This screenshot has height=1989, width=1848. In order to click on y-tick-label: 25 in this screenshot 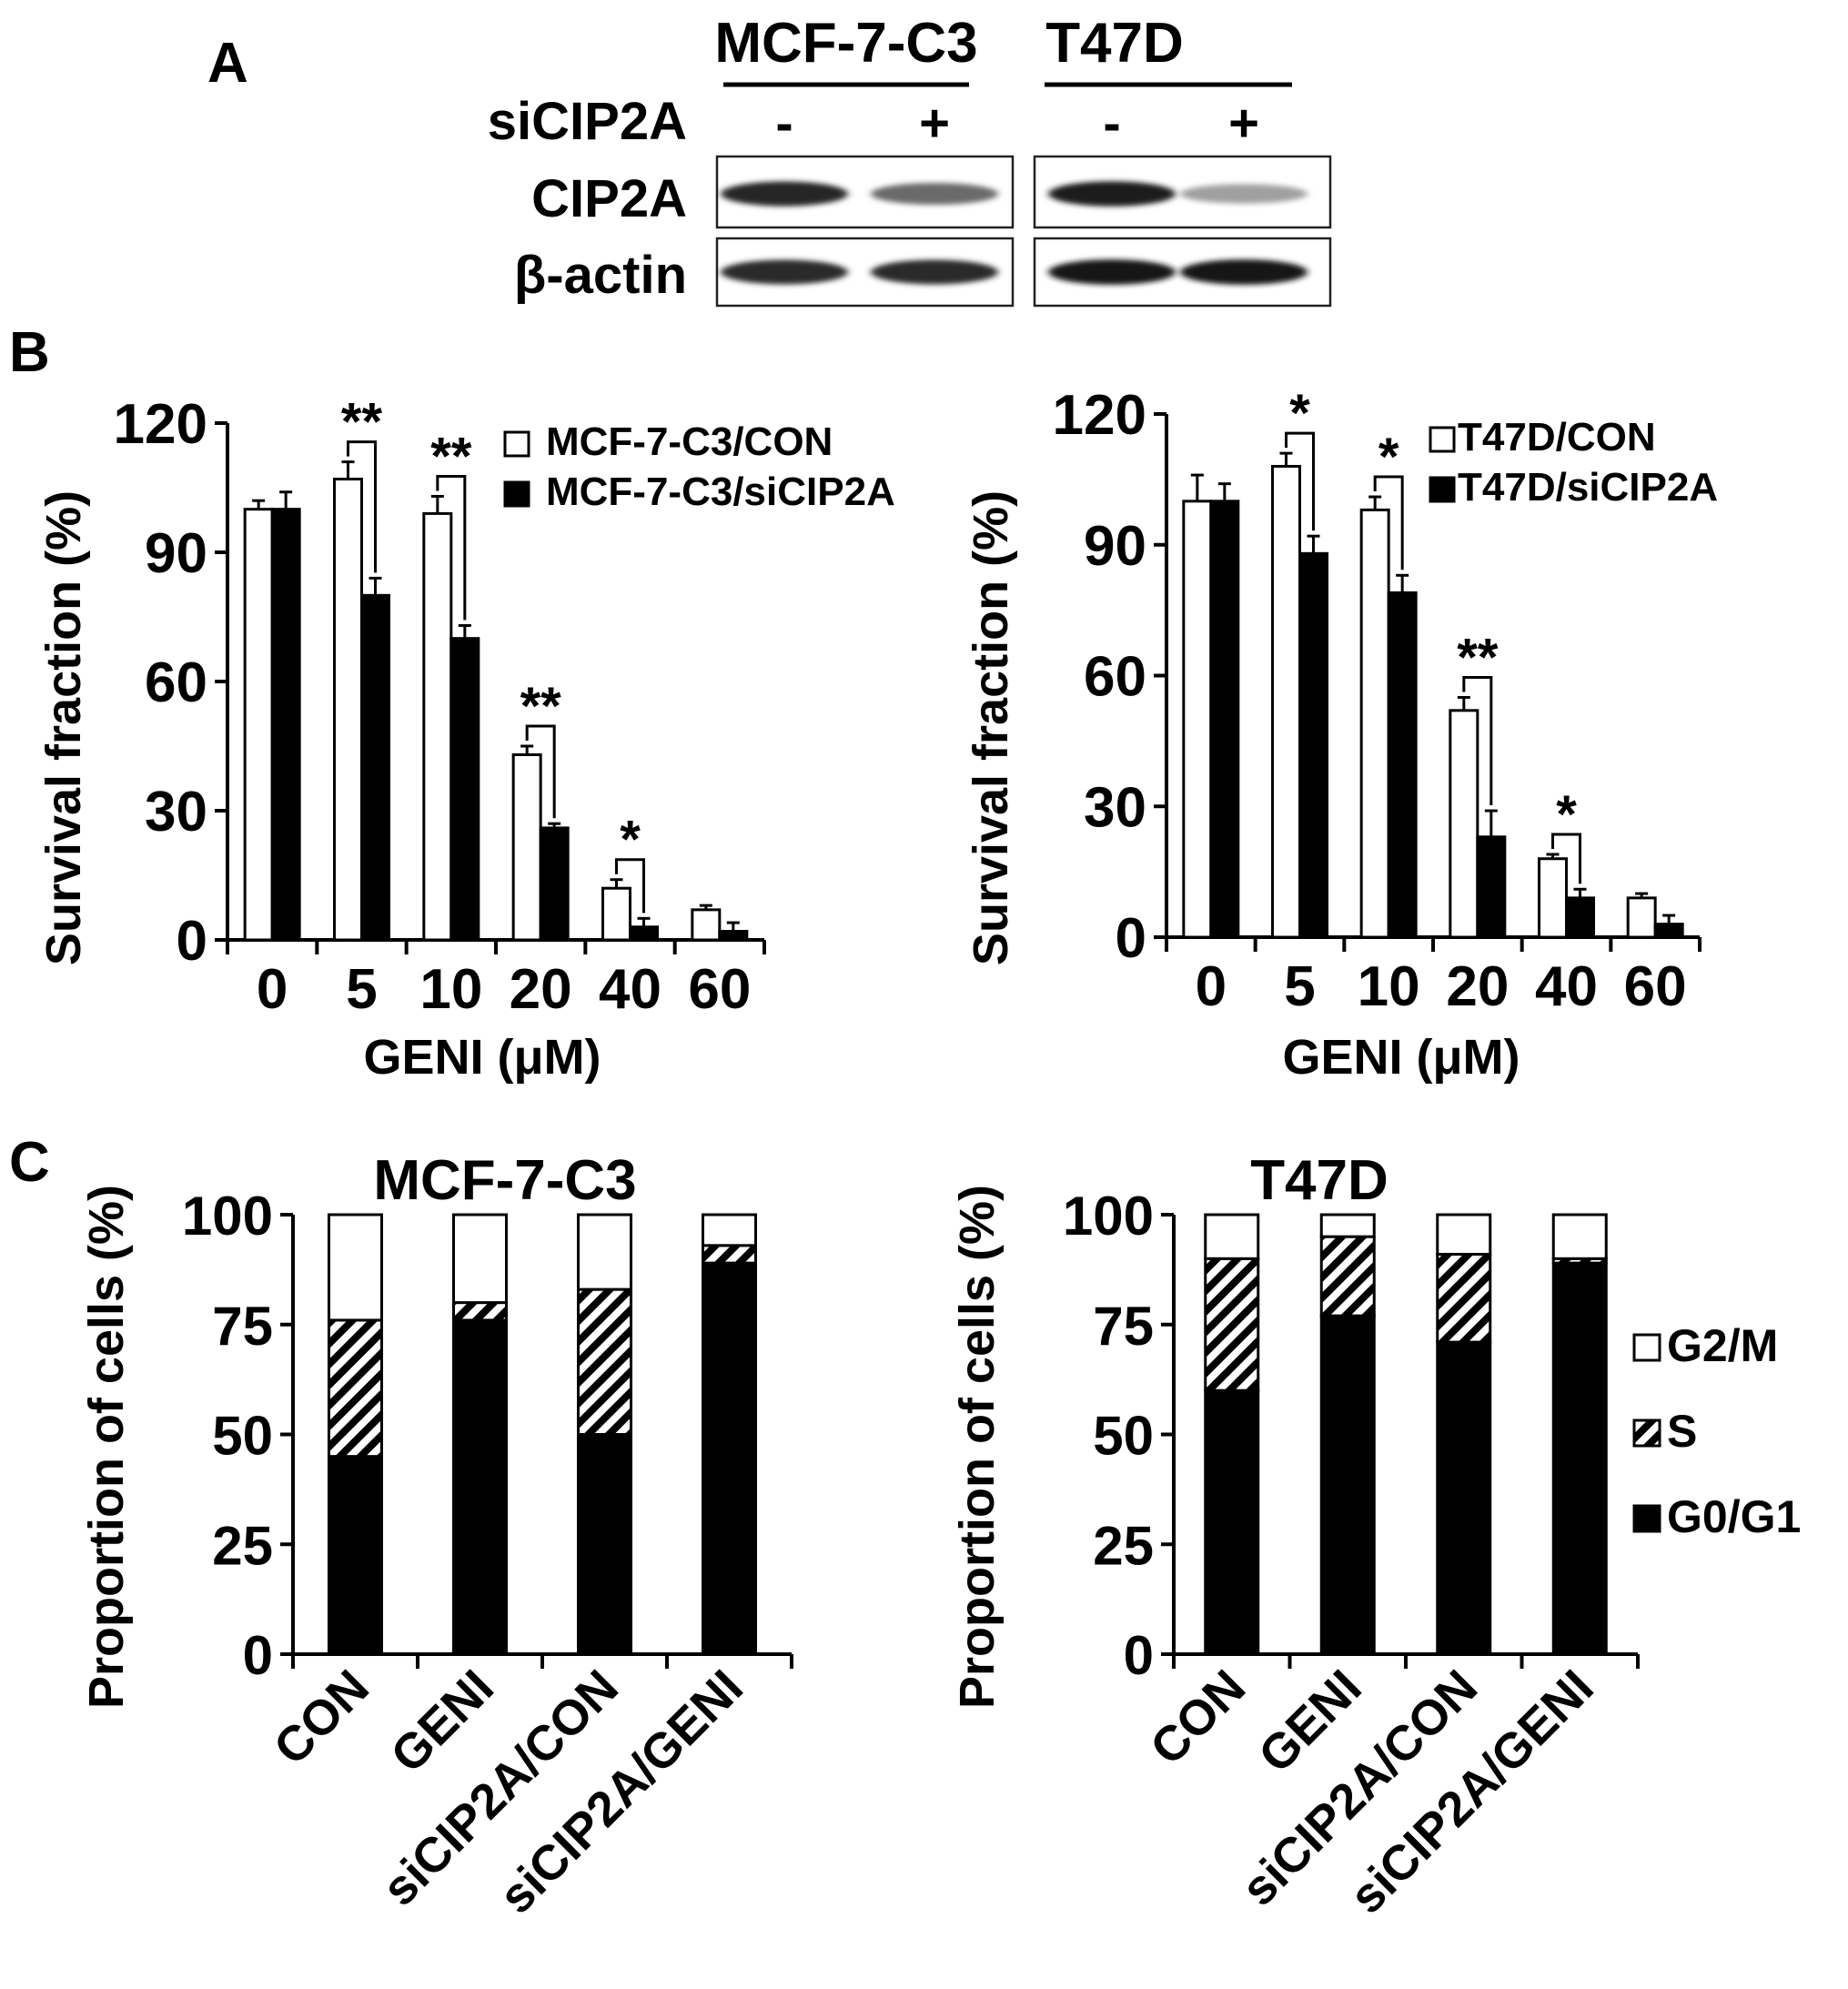, I will do `click(1123, 1546)`.